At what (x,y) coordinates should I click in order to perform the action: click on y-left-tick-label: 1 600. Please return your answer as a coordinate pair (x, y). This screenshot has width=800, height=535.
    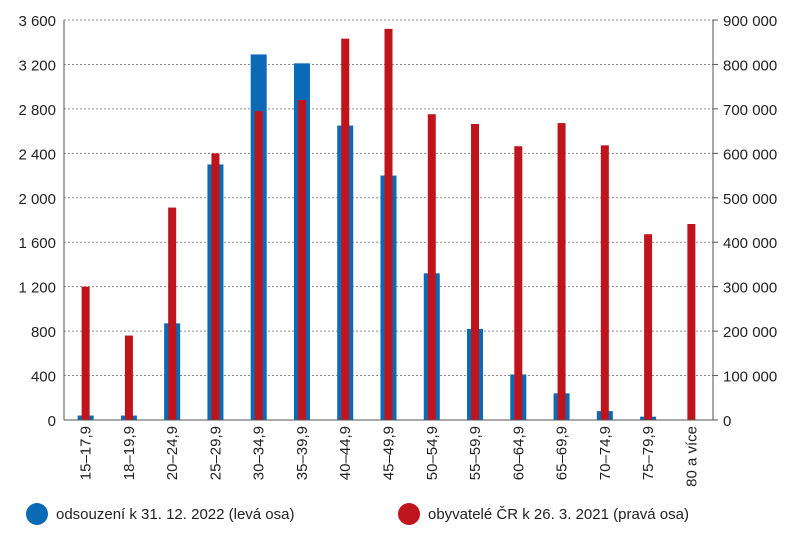
    Looking at the image, I should click on (37, 243).